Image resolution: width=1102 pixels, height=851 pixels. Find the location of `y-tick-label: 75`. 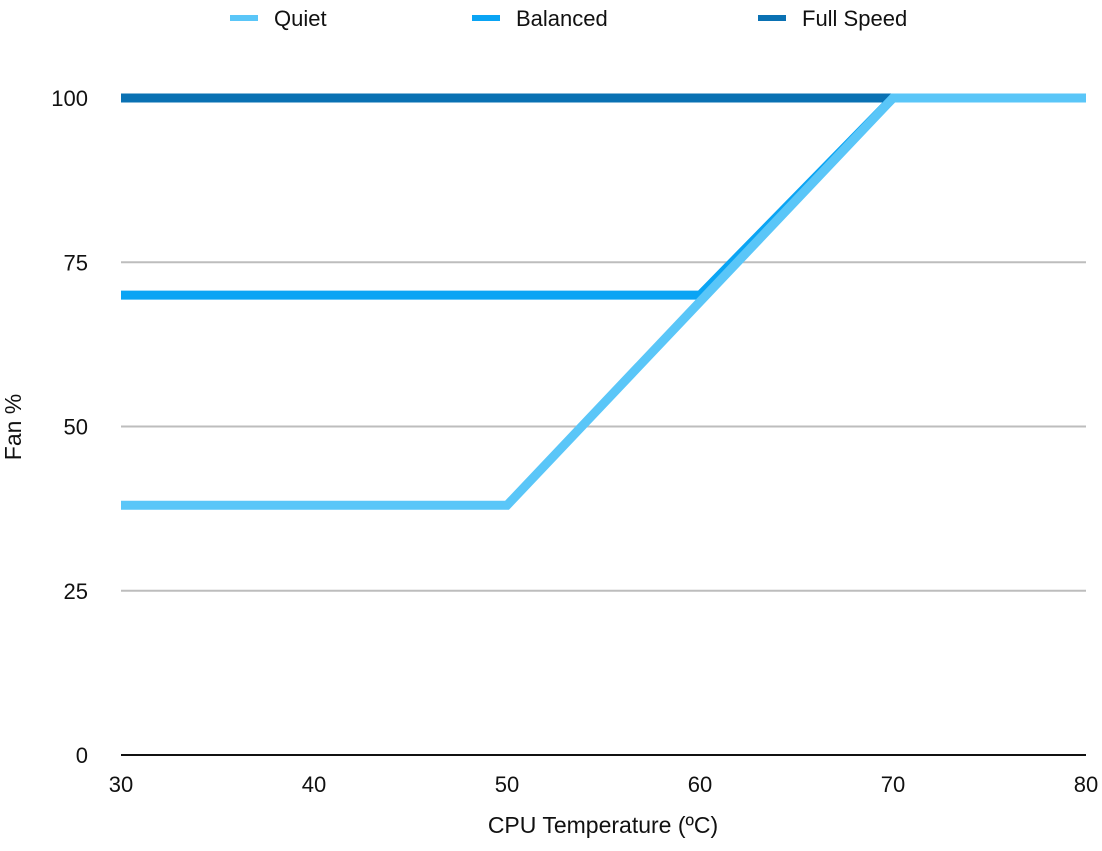

y-tick-label: 75 is located at coordinates (76, 262).